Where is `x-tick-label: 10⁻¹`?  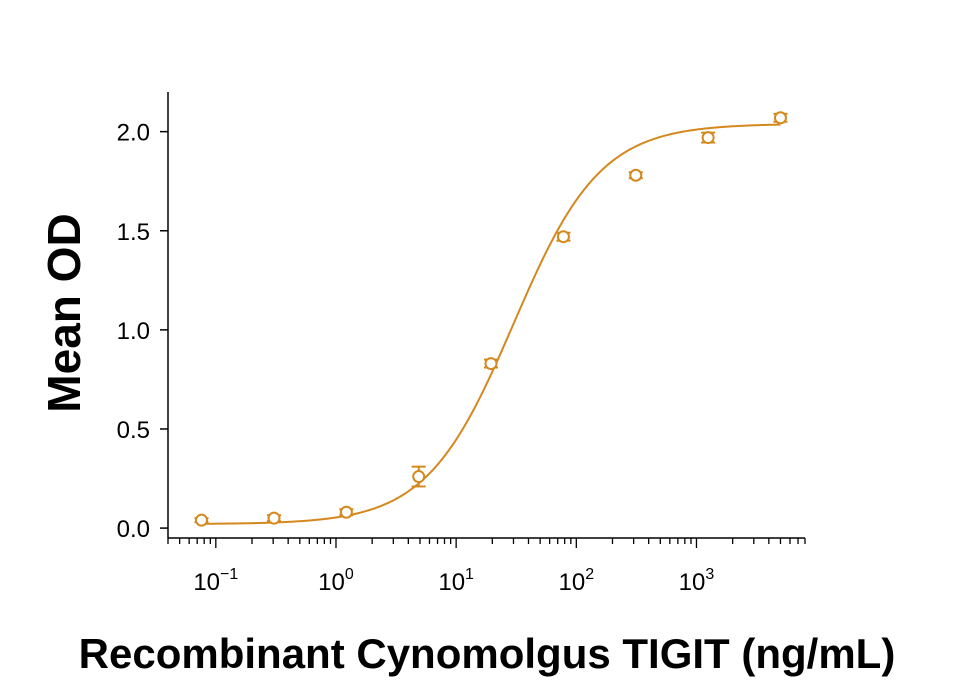
x-tick-label: 10⁻¹ is located at coordinates (215, 581).